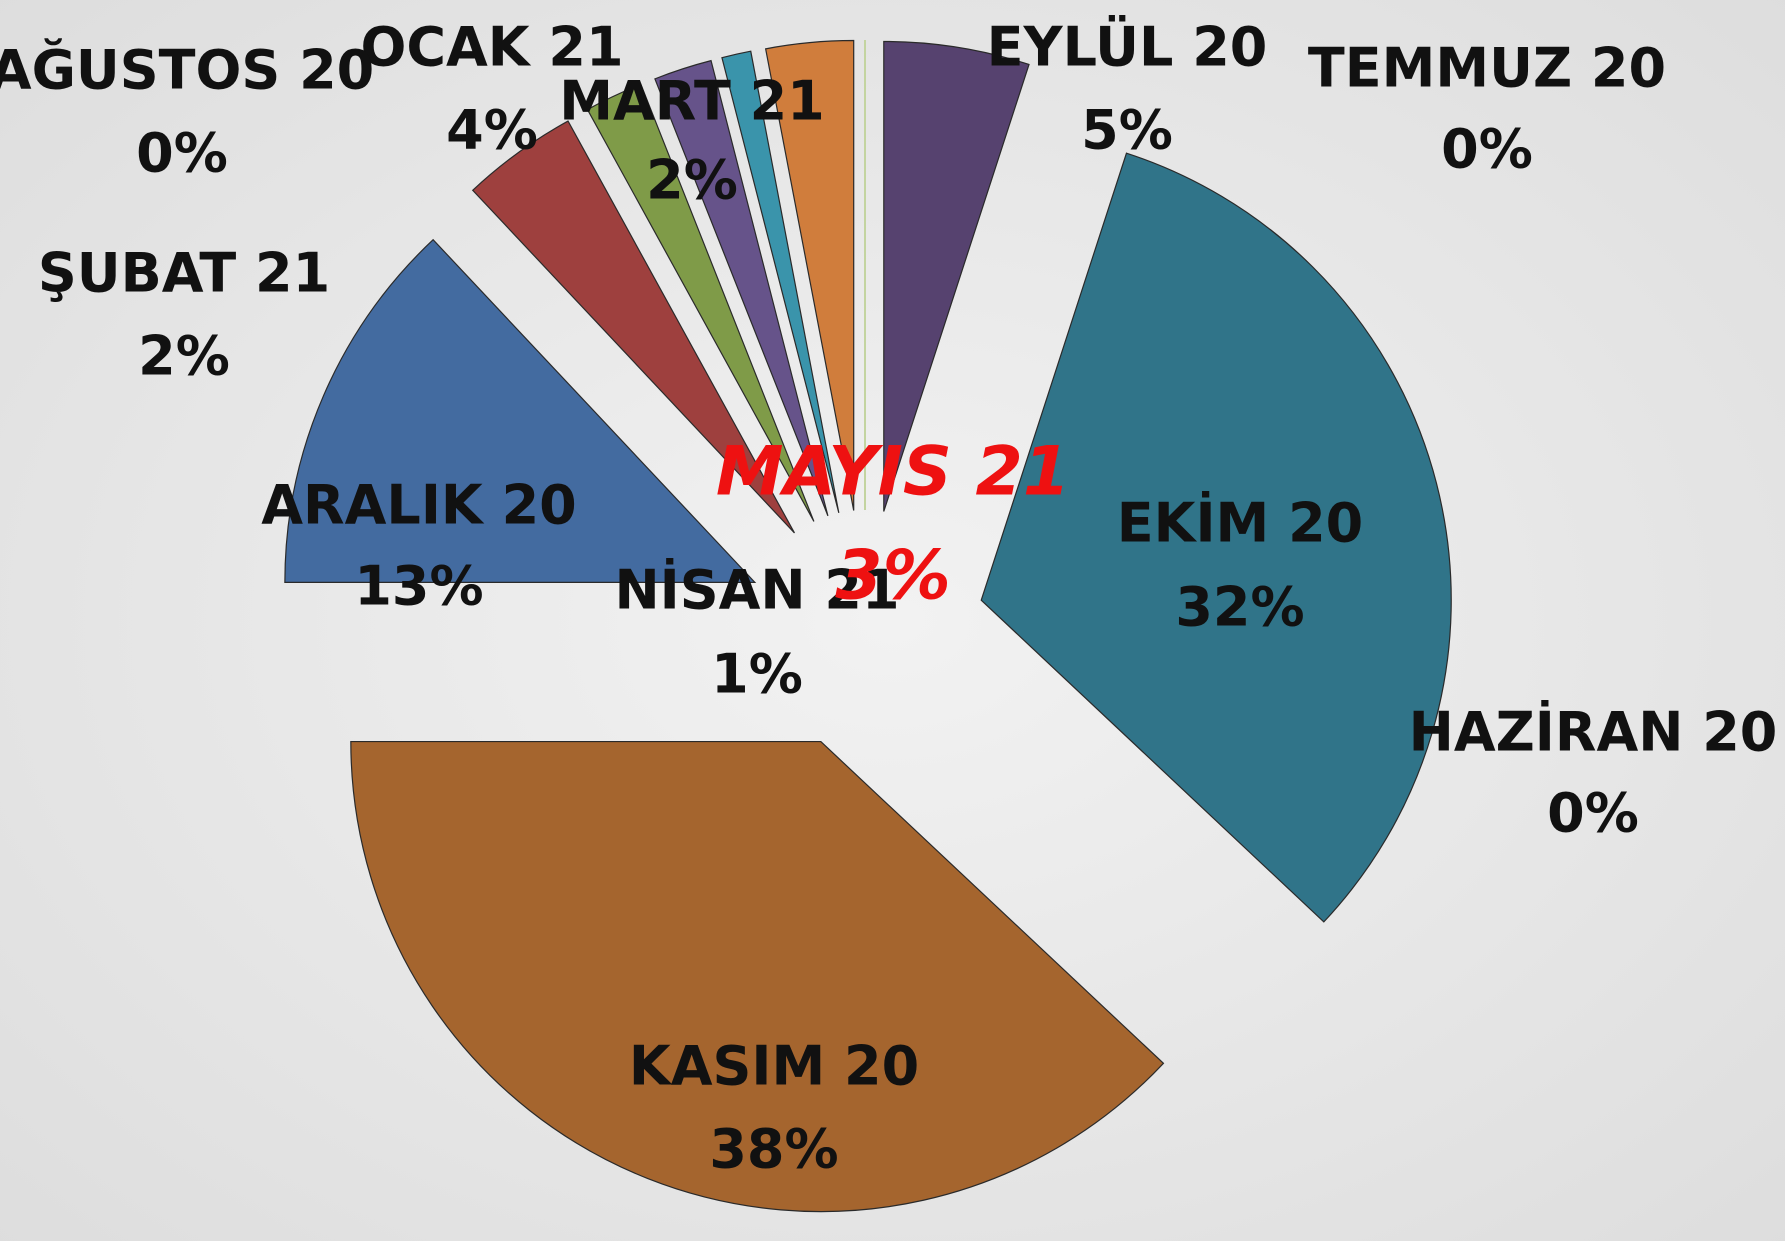 The width and height of the screenshot is (1785, 1241). What do you see at coordinates (1127, 47) in the screenshot?
I see `slice-label: EYLÜL 20` at bounding box center [1127, 47].